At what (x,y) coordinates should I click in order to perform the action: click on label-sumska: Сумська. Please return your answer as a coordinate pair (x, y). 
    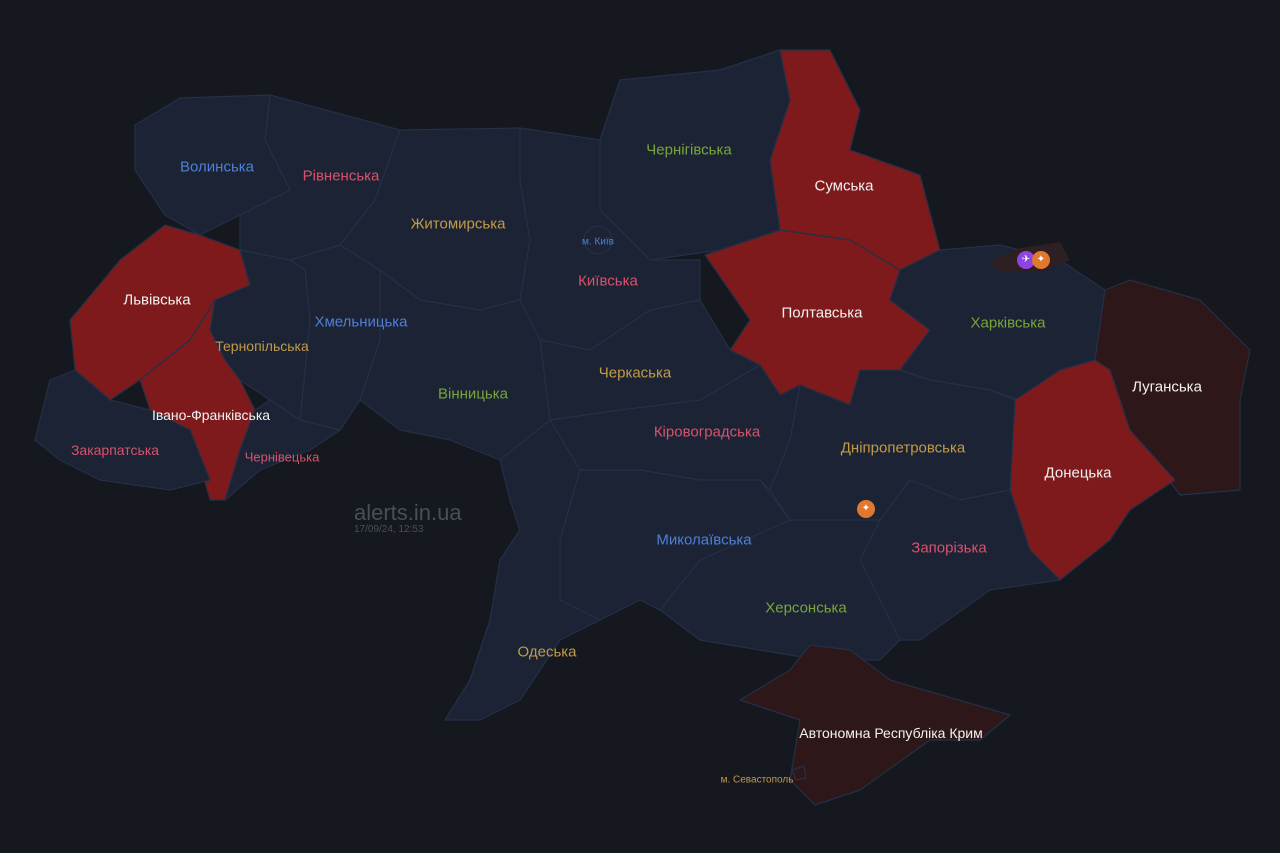
    Looking at the image, I should click on (844, 186).